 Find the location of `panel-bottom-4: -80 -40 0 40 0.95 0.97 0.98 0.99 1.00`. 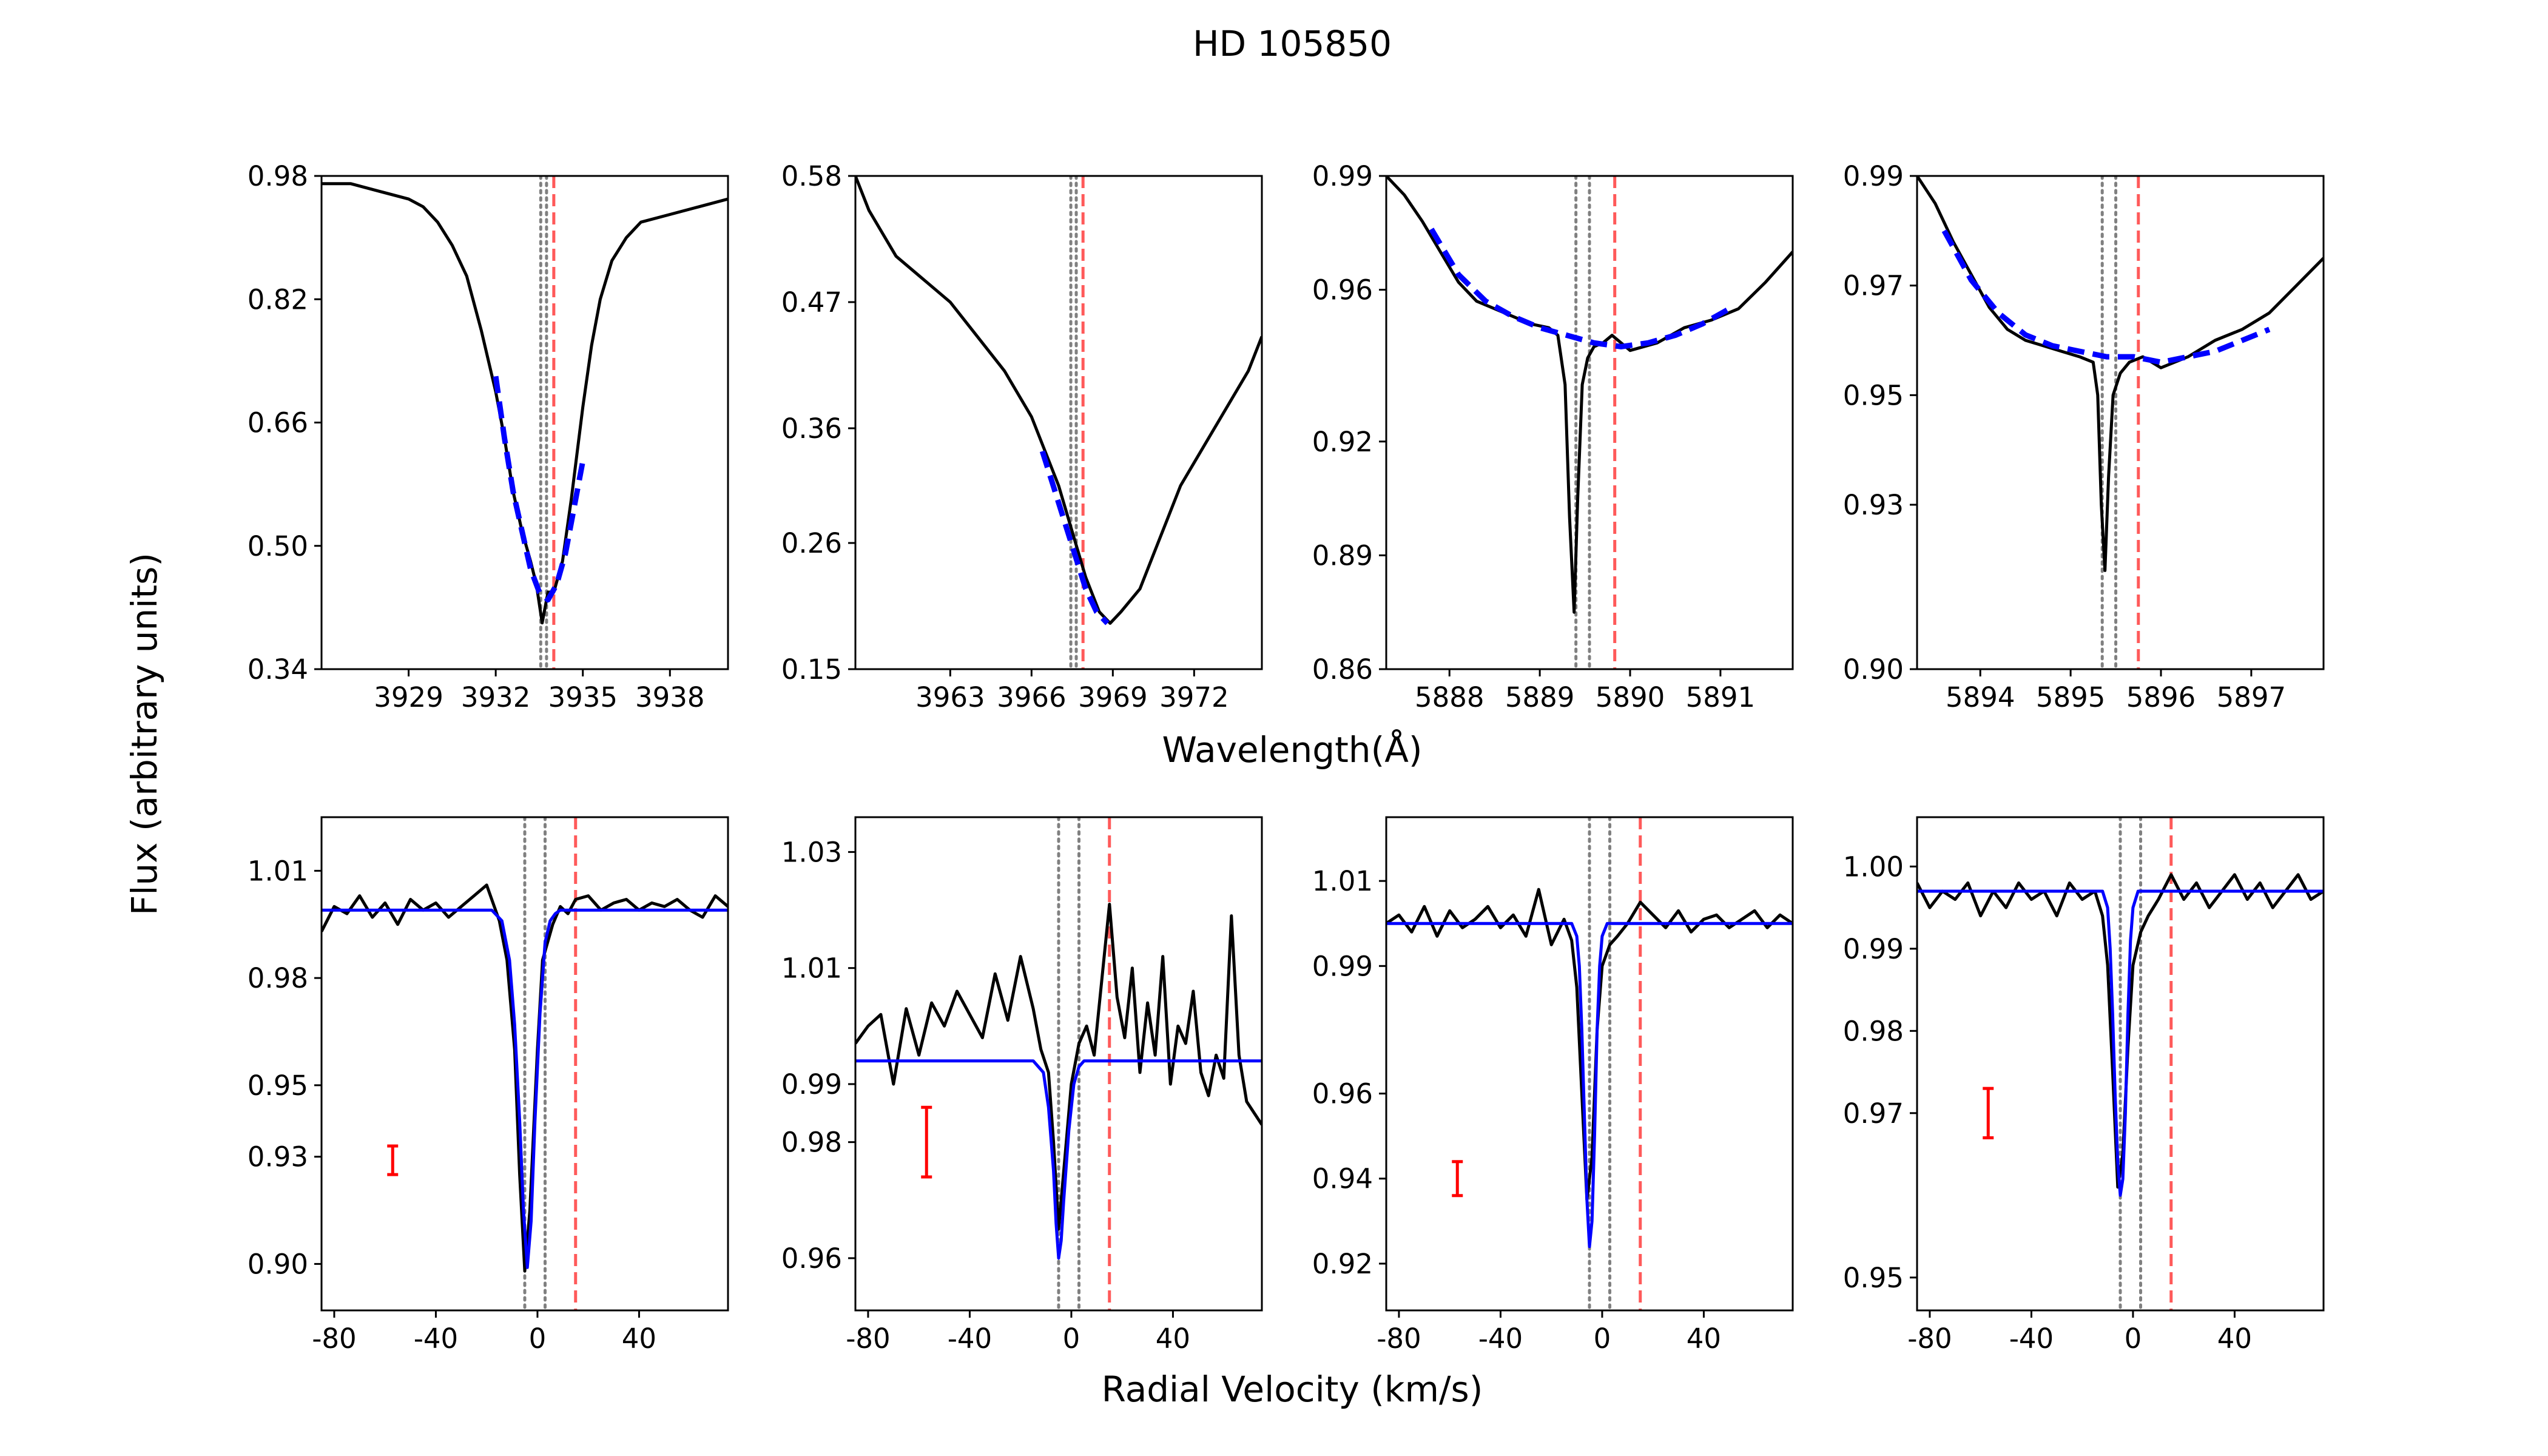

panel-bottom-4: -80 -40 0 40 0.95 0.97 0.98 0.99 1.00 is located at coordinates (2084, 1085).